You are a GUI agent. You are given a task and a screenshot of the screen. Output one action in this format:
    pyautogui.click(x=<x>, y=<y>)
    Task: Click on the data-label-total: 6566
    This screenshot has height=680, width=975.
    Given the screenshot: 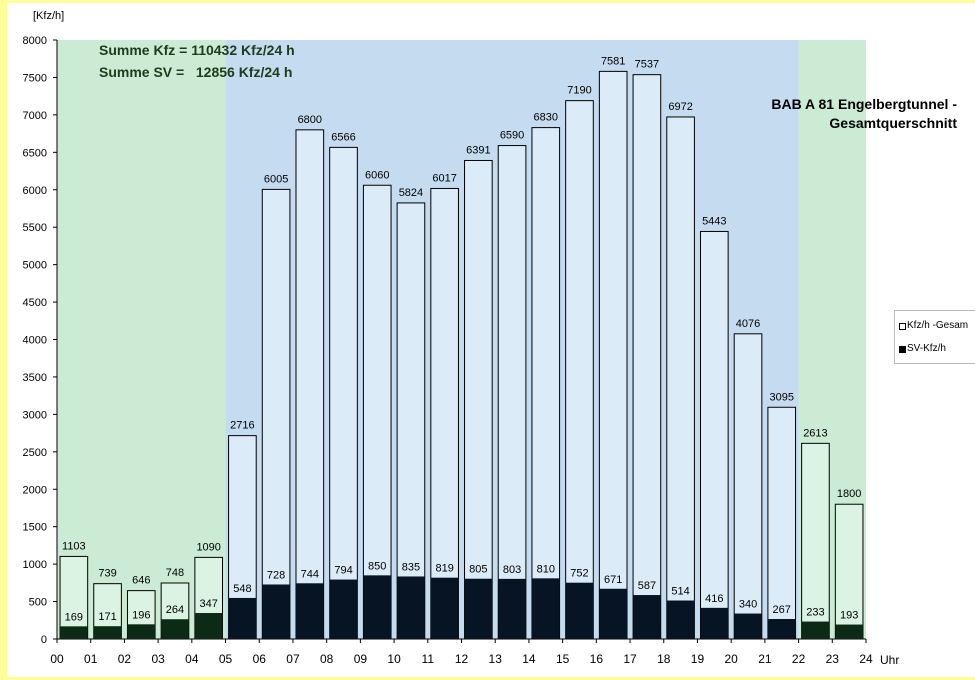 What is the action you would take?
    pyautogui.click(x=343, y=137)
    